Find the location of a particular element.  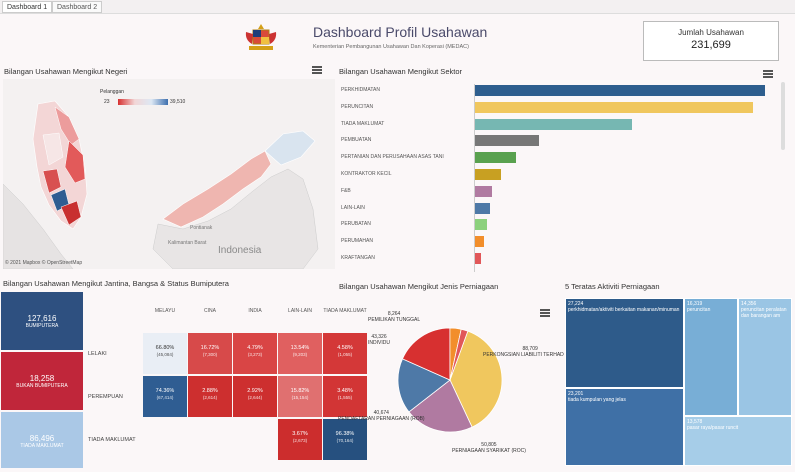

sector-label: F&B is located at coordinates (346, 190).